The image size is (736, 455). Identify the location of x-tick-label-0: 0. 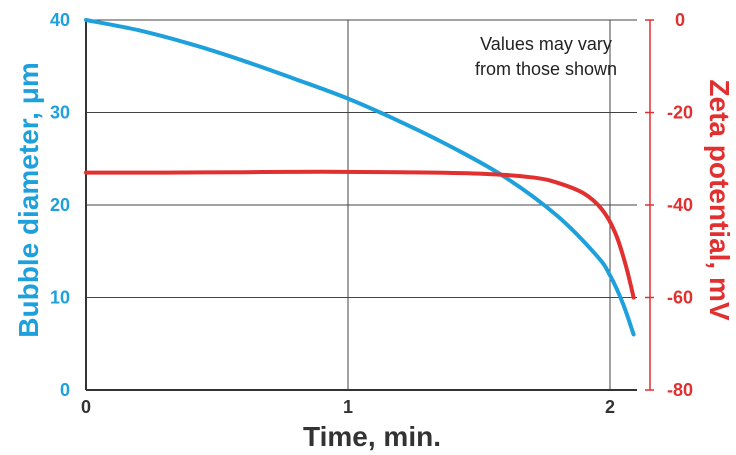
(86, 407).